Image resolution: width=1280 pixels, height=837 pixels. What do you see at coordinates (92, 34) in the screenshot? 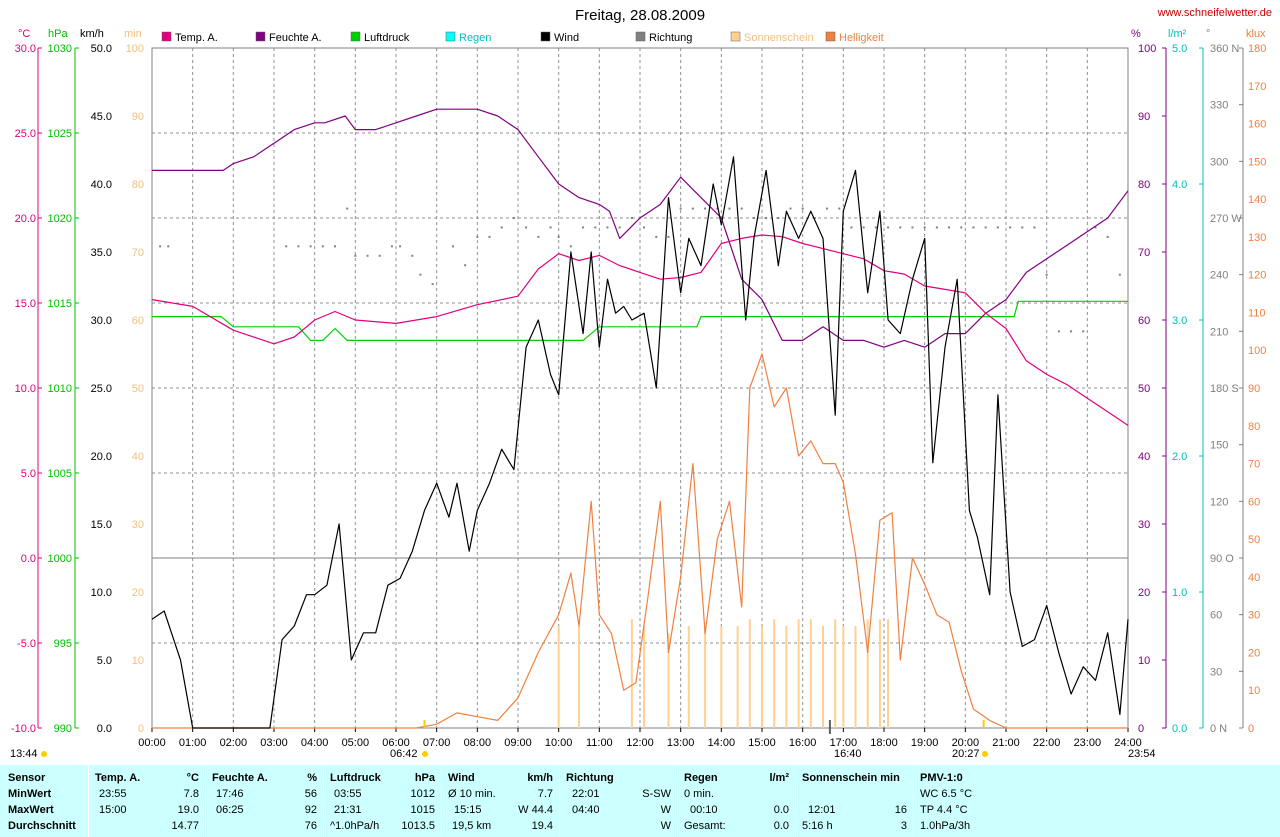
I see `unit-wind: km/h` at bounding box center [92, 34].